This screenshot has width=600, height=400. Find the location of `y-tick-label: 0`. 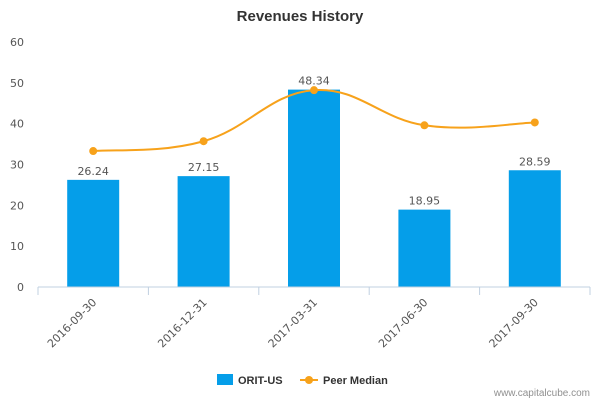

y-tick-label: 0 is located at coordinates (20, 287).